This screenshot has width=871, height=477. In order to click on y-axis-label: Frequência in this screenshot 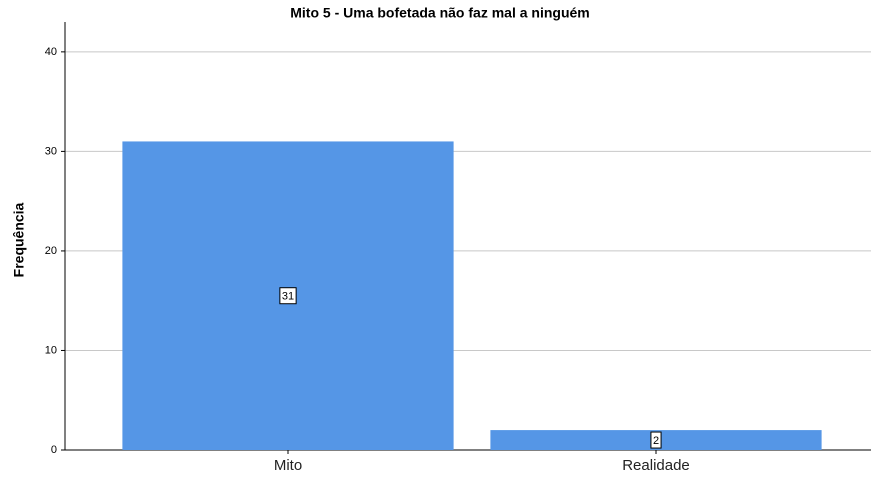, I will do `click(19, 239)`.